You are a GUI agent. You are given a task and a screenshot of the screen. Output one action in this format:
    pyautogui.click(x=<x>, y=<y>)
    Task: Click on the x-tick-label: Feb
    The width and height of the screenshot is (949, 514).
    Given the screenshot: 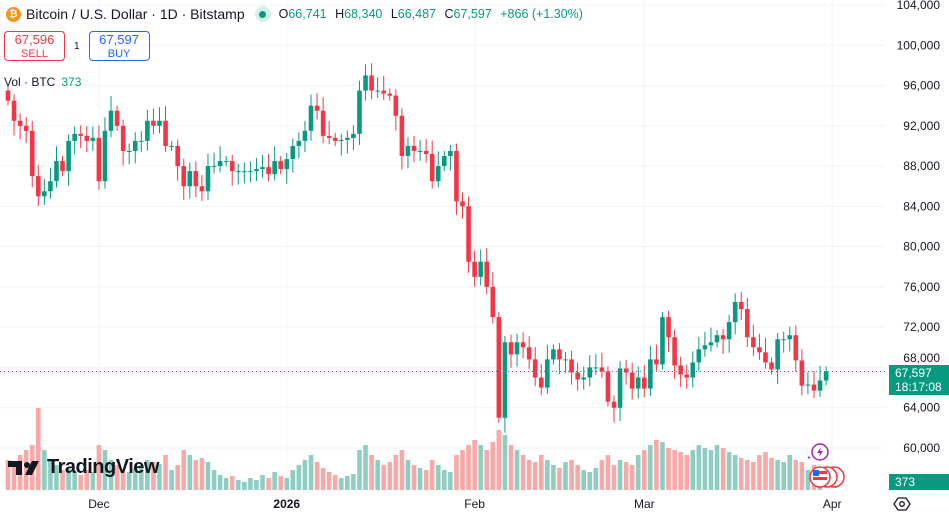 What is the action you would take?
    pyautogui.click(x=474, y=504)
    